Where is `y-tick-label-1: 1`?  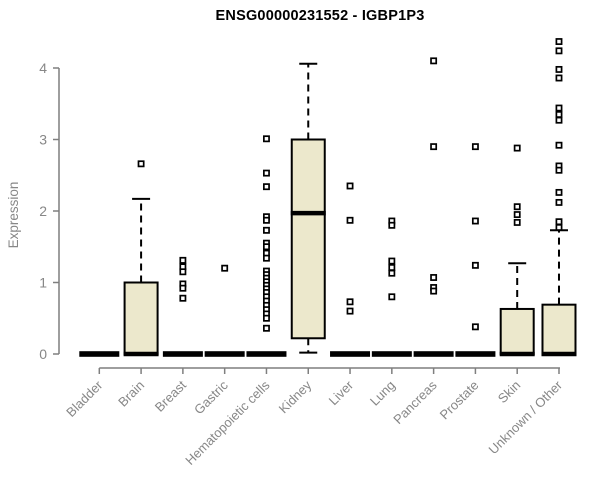 y-tick-label-1: 1 is located at coordinates (43, 283).